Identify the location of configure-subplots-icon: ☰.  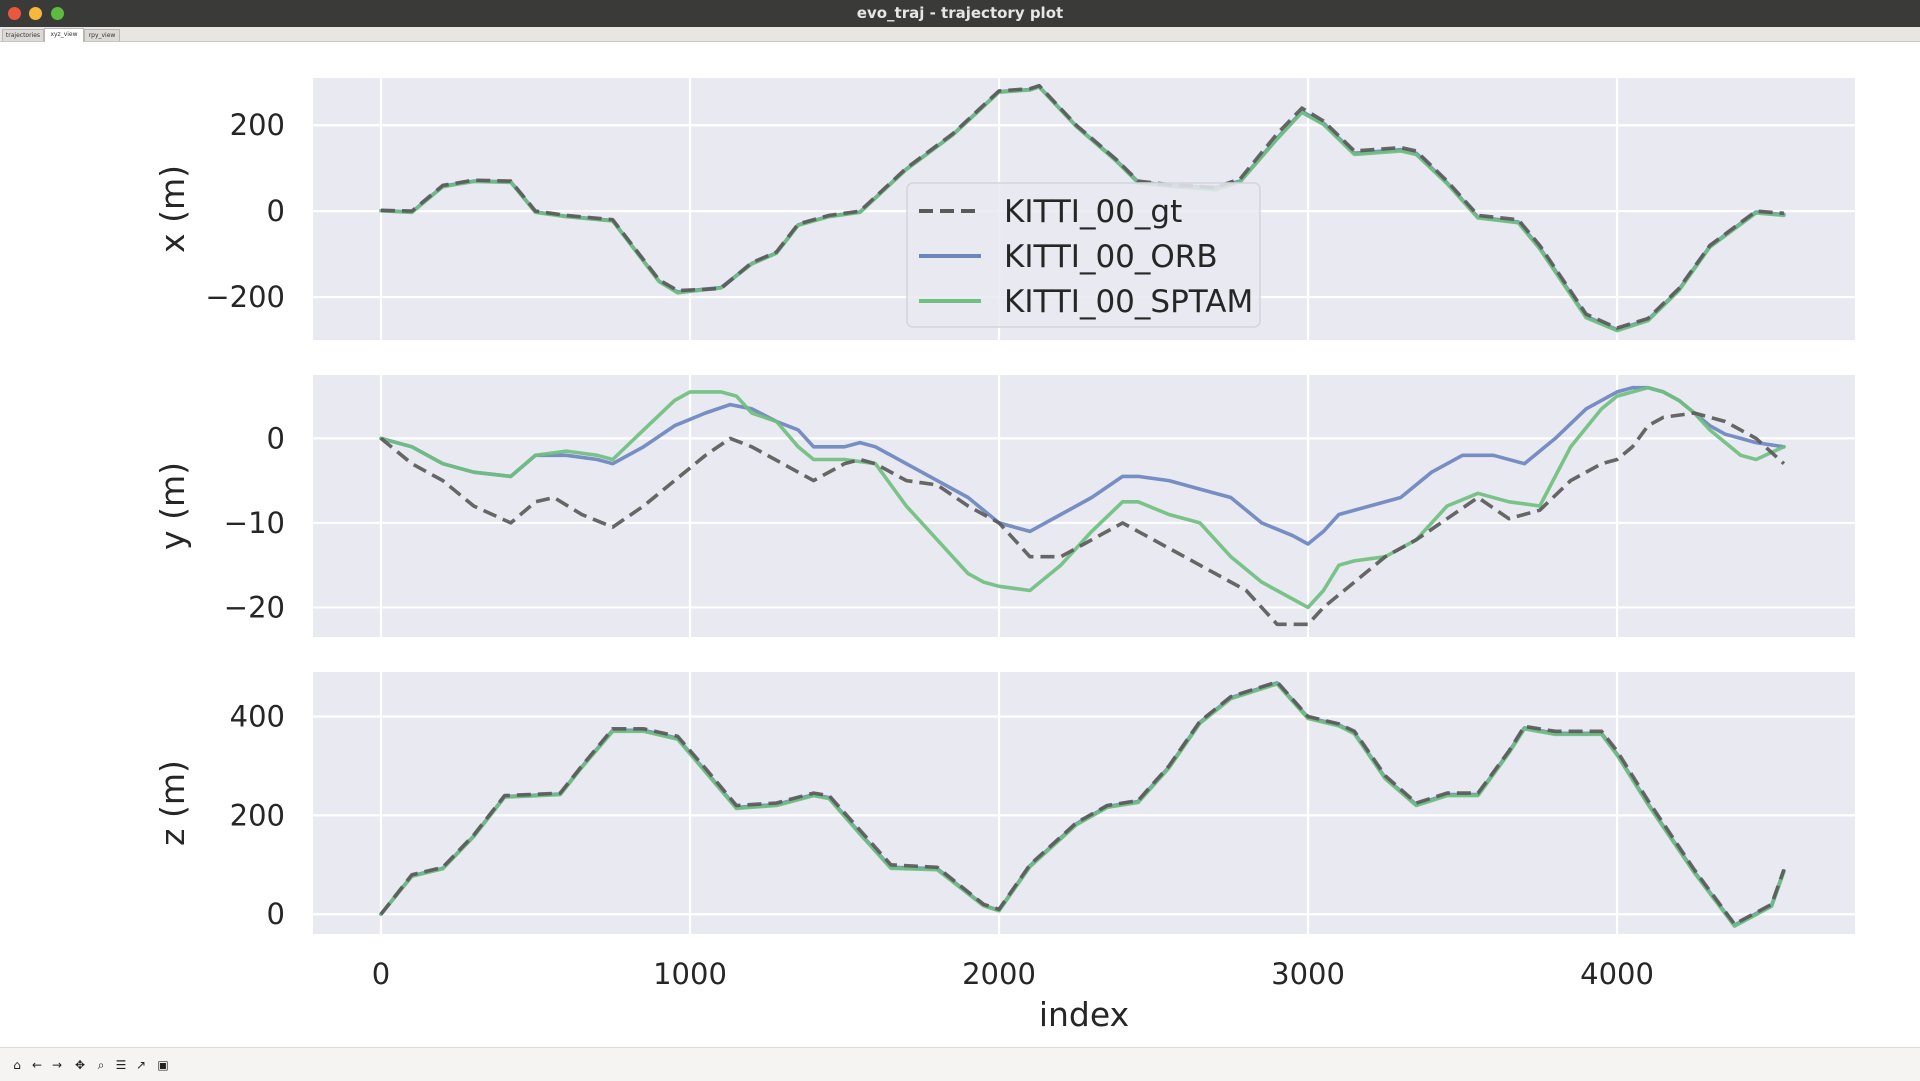
(121, 1065).